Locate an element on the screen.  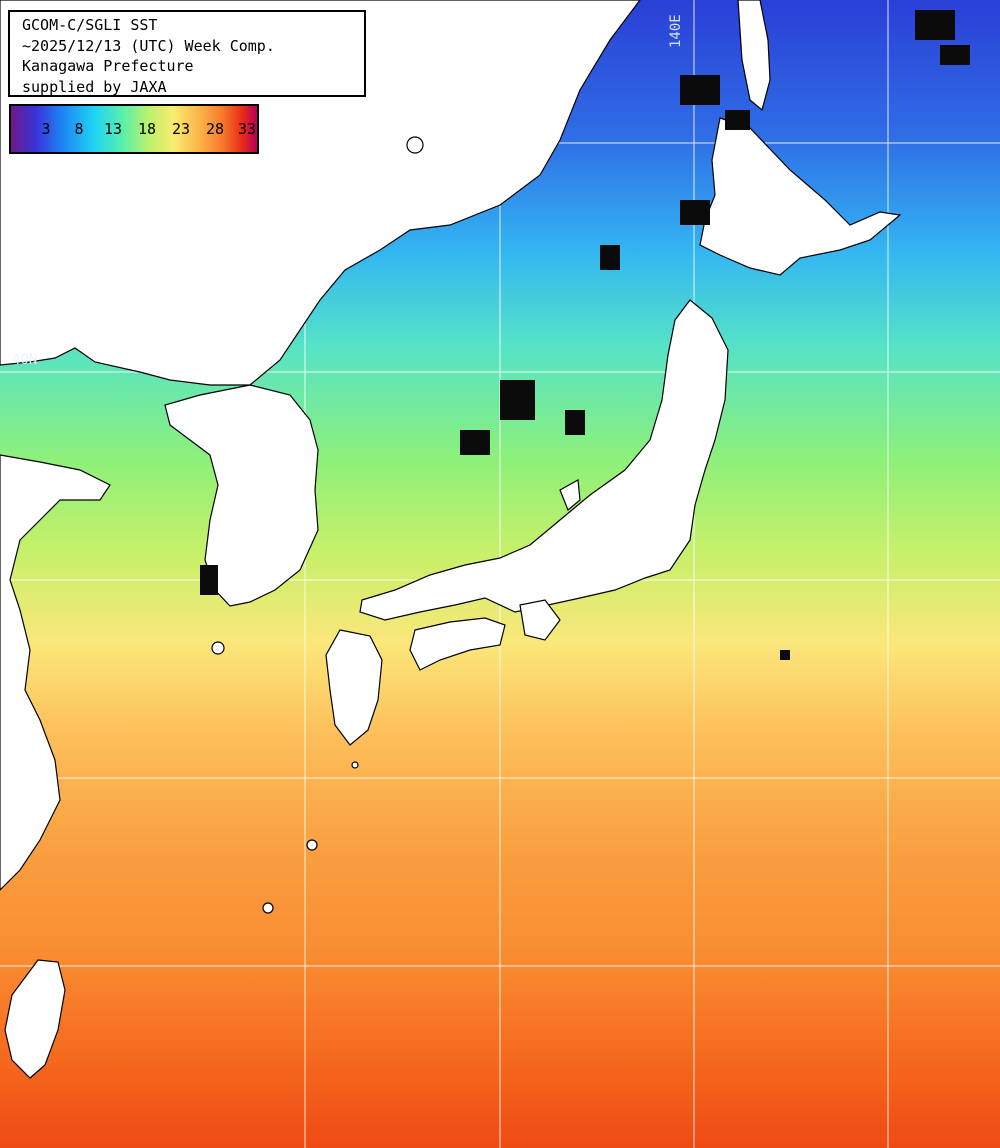
land-honshu is located at coordinates (544, 460).